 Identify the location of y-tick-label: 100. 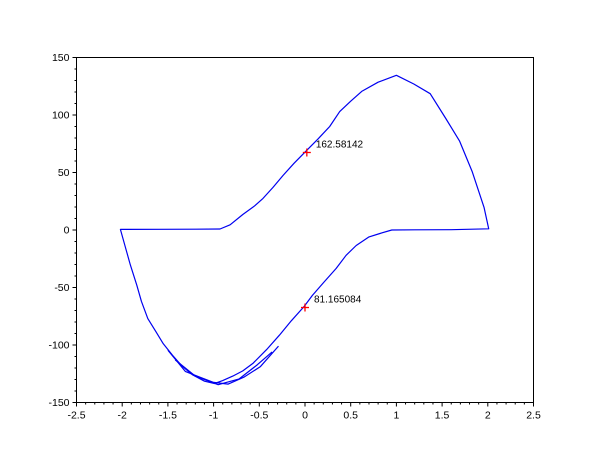
(61, 116).